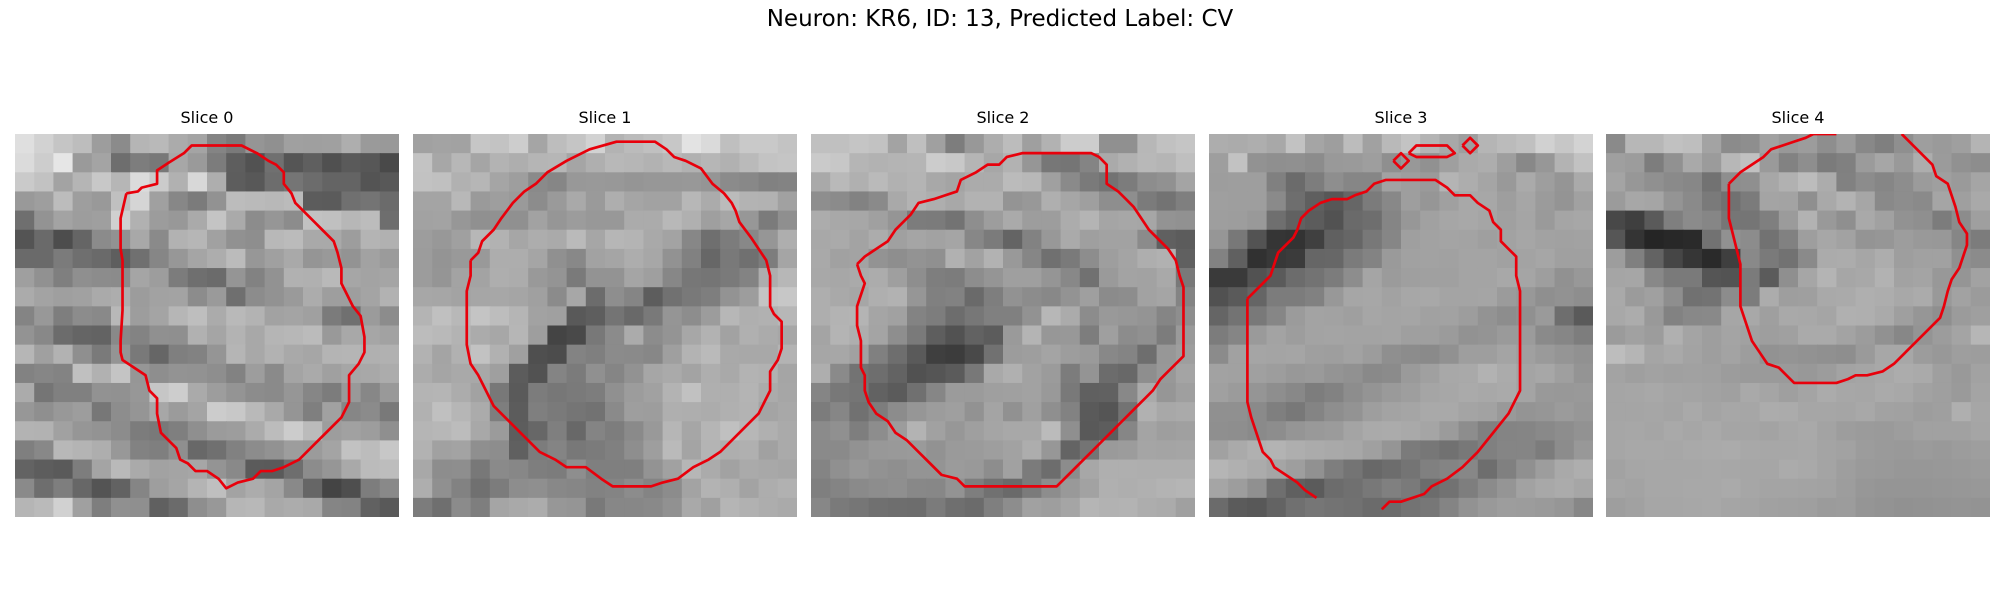 The width and height of the screenshot is (2000, 600). I want to click on slice-title: Slice 3, so click(1401, 117).